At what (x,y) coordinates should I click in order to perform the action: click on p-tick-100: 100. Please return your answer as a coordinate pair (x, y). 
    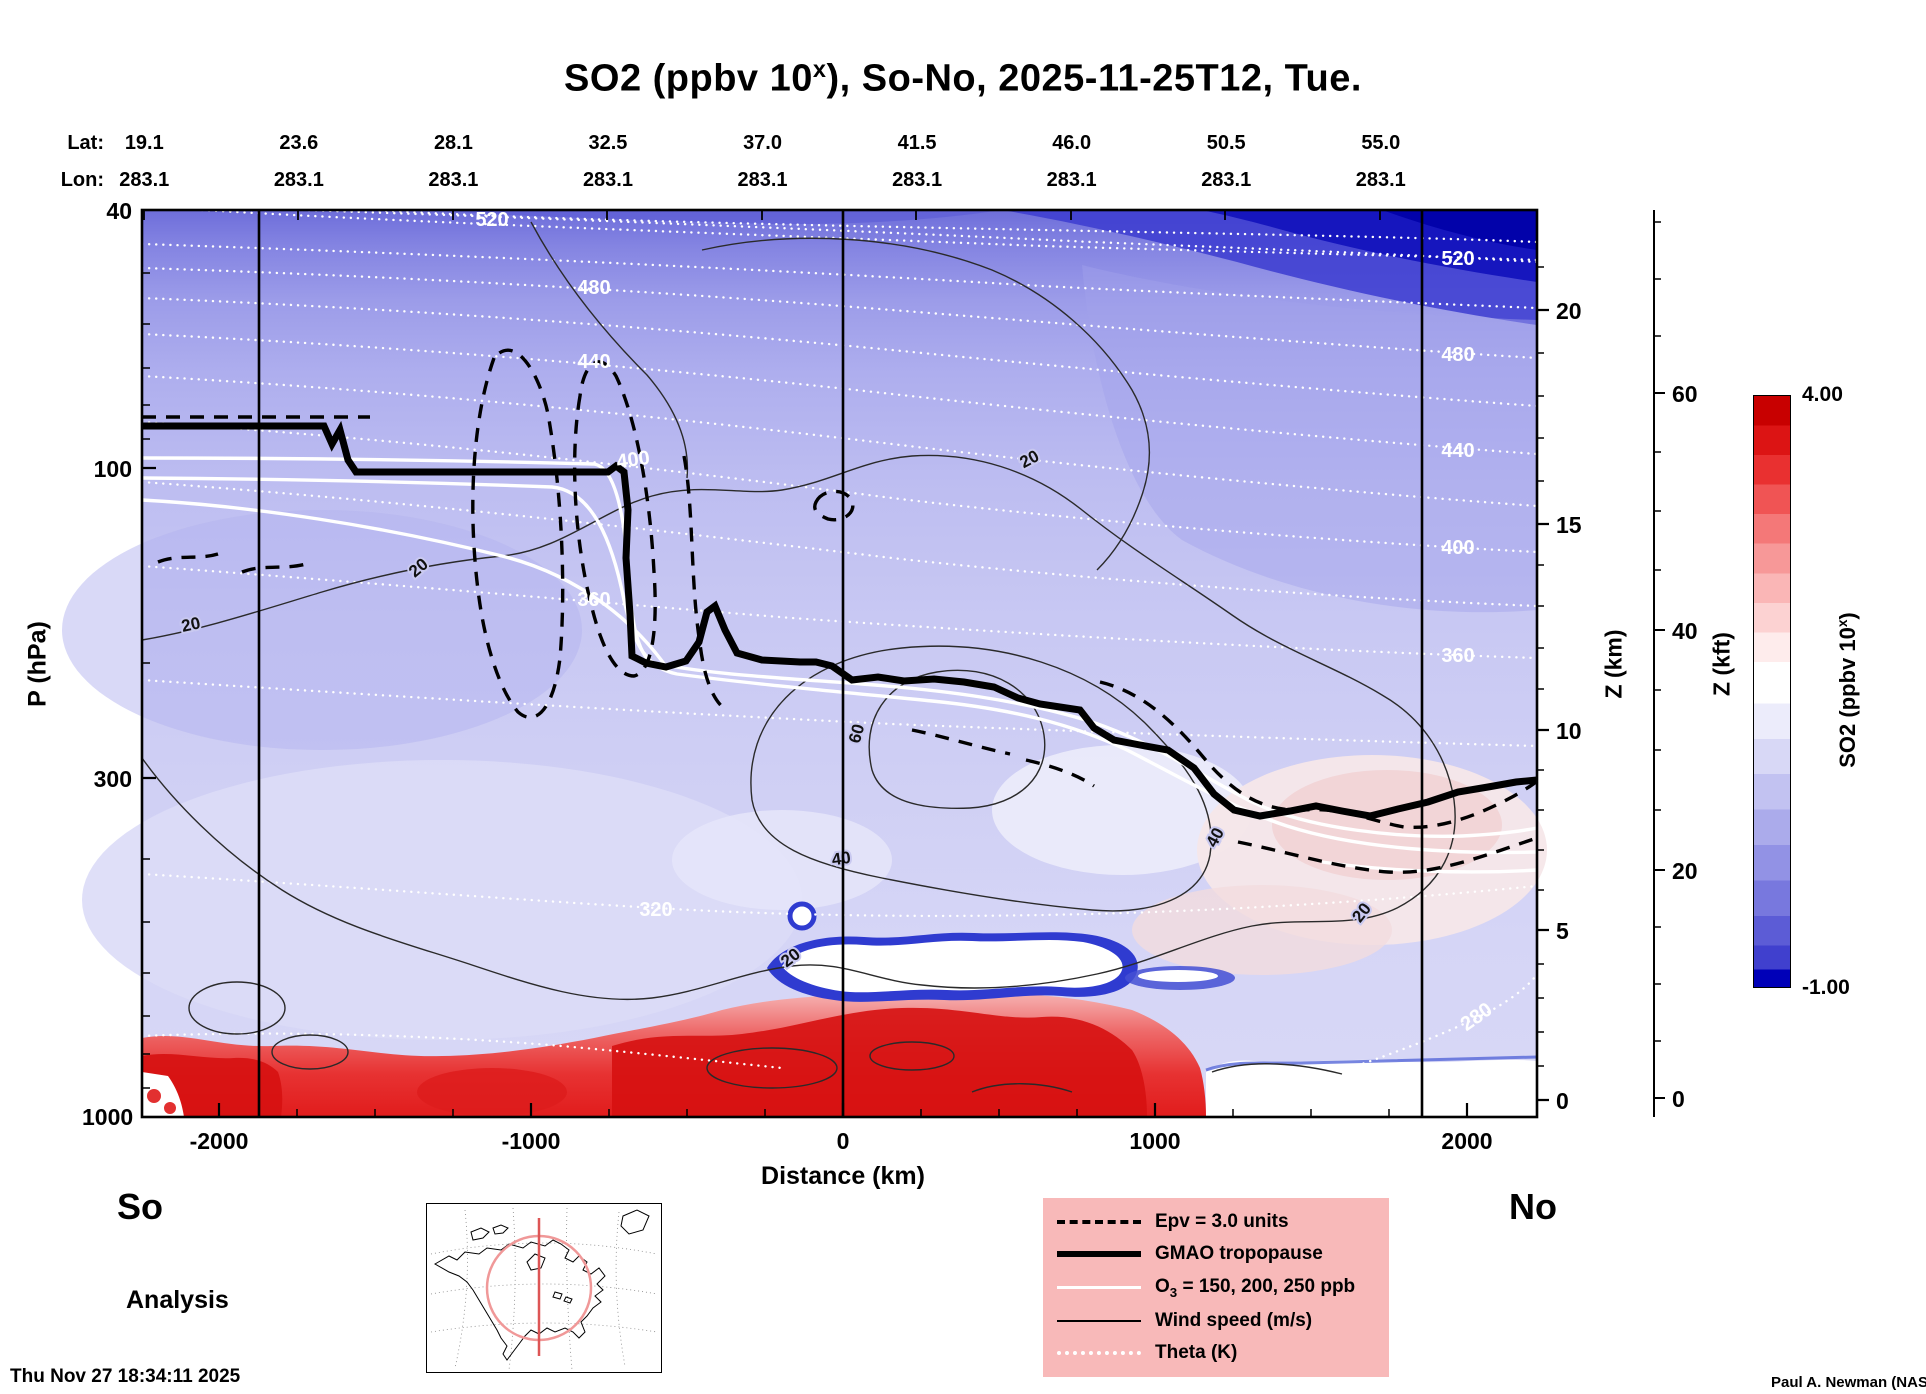
    Looking at the image, I should click on (112, 469).